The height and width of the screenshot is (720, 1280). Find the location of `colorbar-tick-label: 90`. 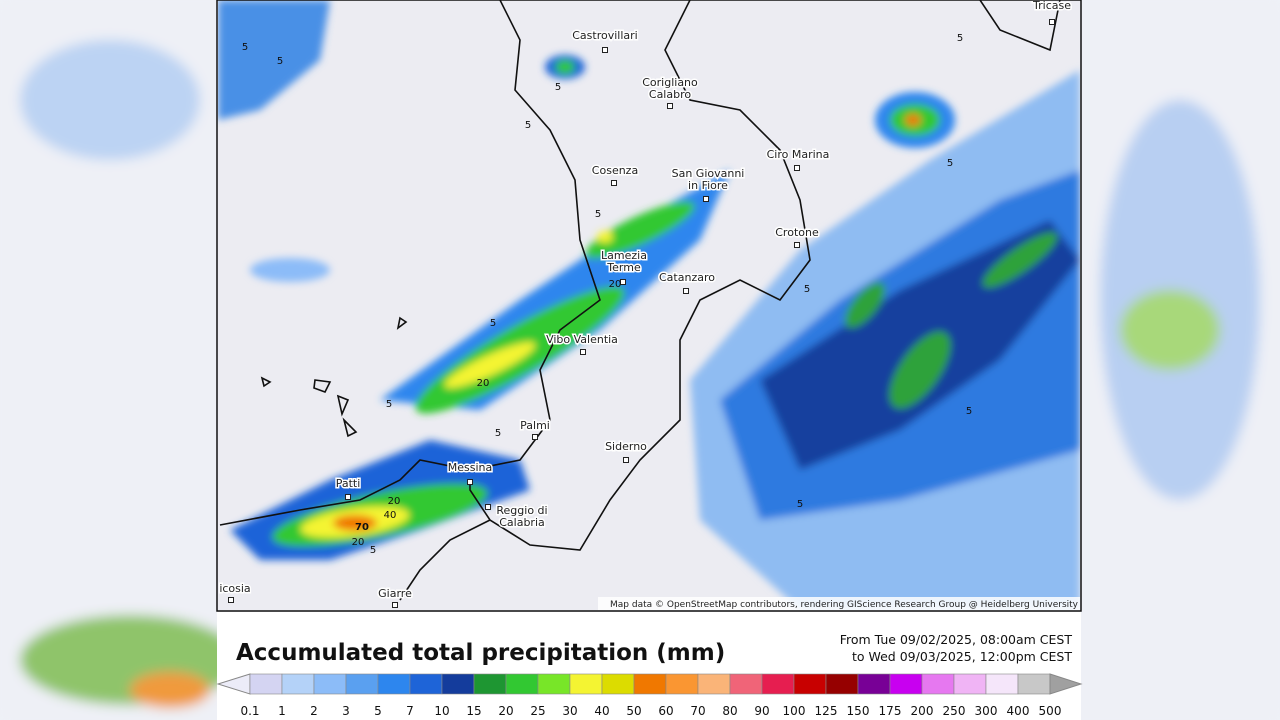

colorbar-tick-label: 90 is located at coordinates (761, 711).